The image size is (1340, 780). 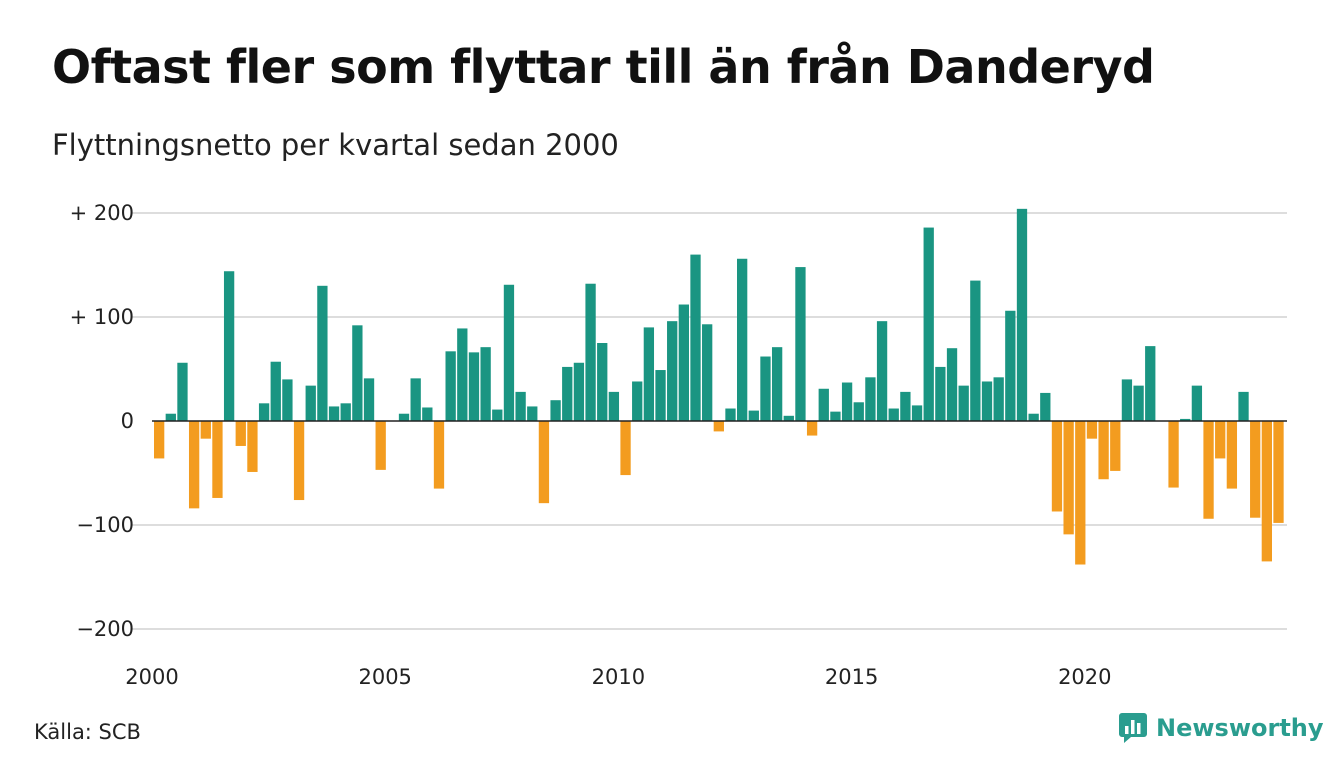 I want to click on bar-2004-k3, so click(x=369, y=399).